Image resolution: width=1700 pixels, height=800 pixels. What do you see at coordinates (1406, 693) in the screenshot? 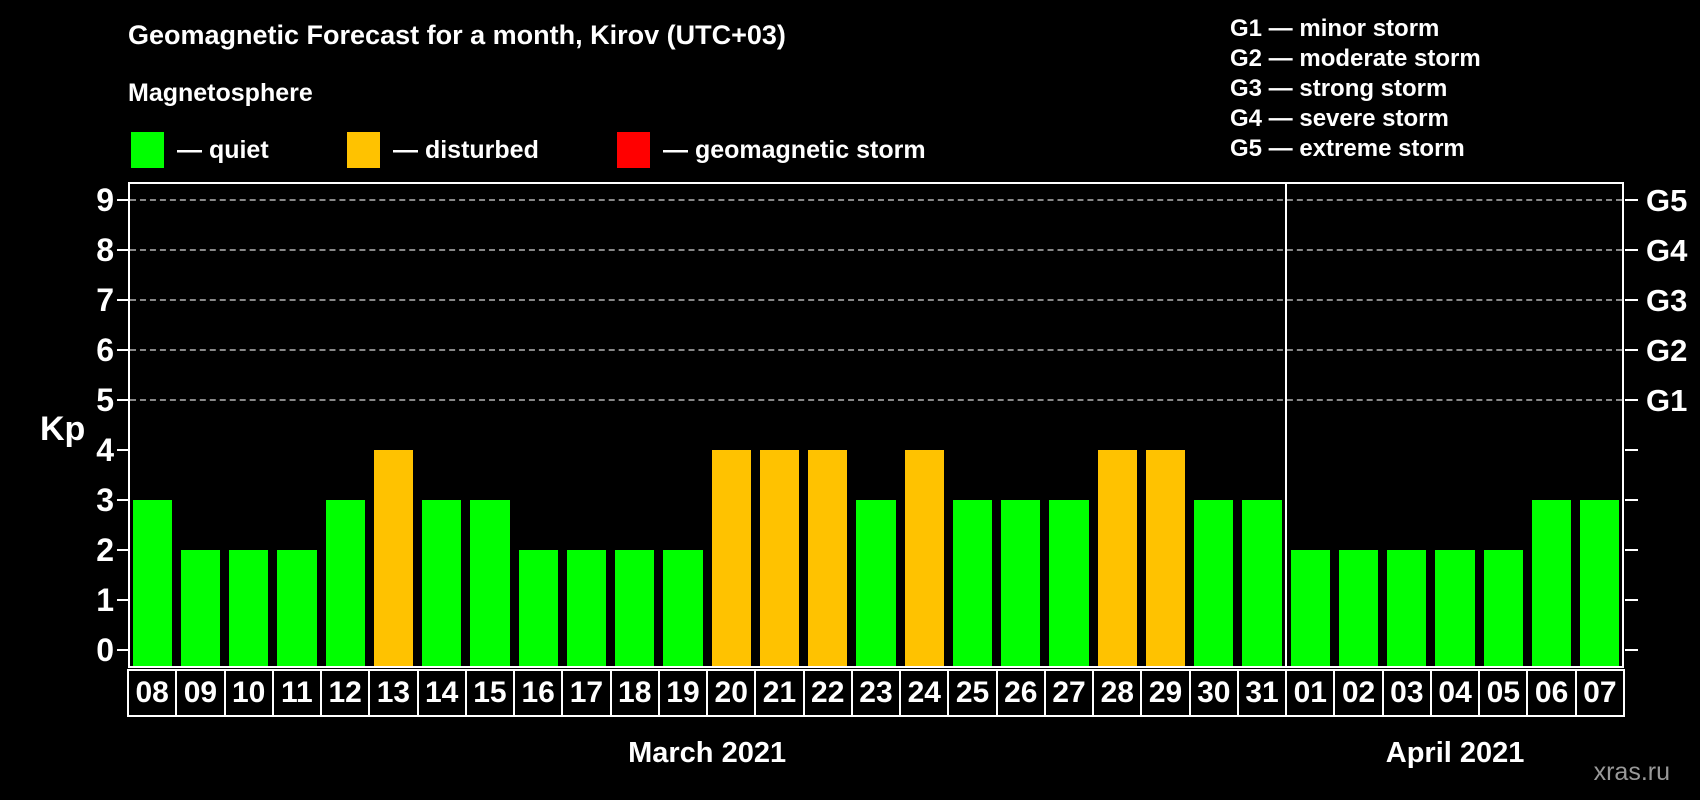
I see `day-label-03: 03` at bounding box center [1406, 693].